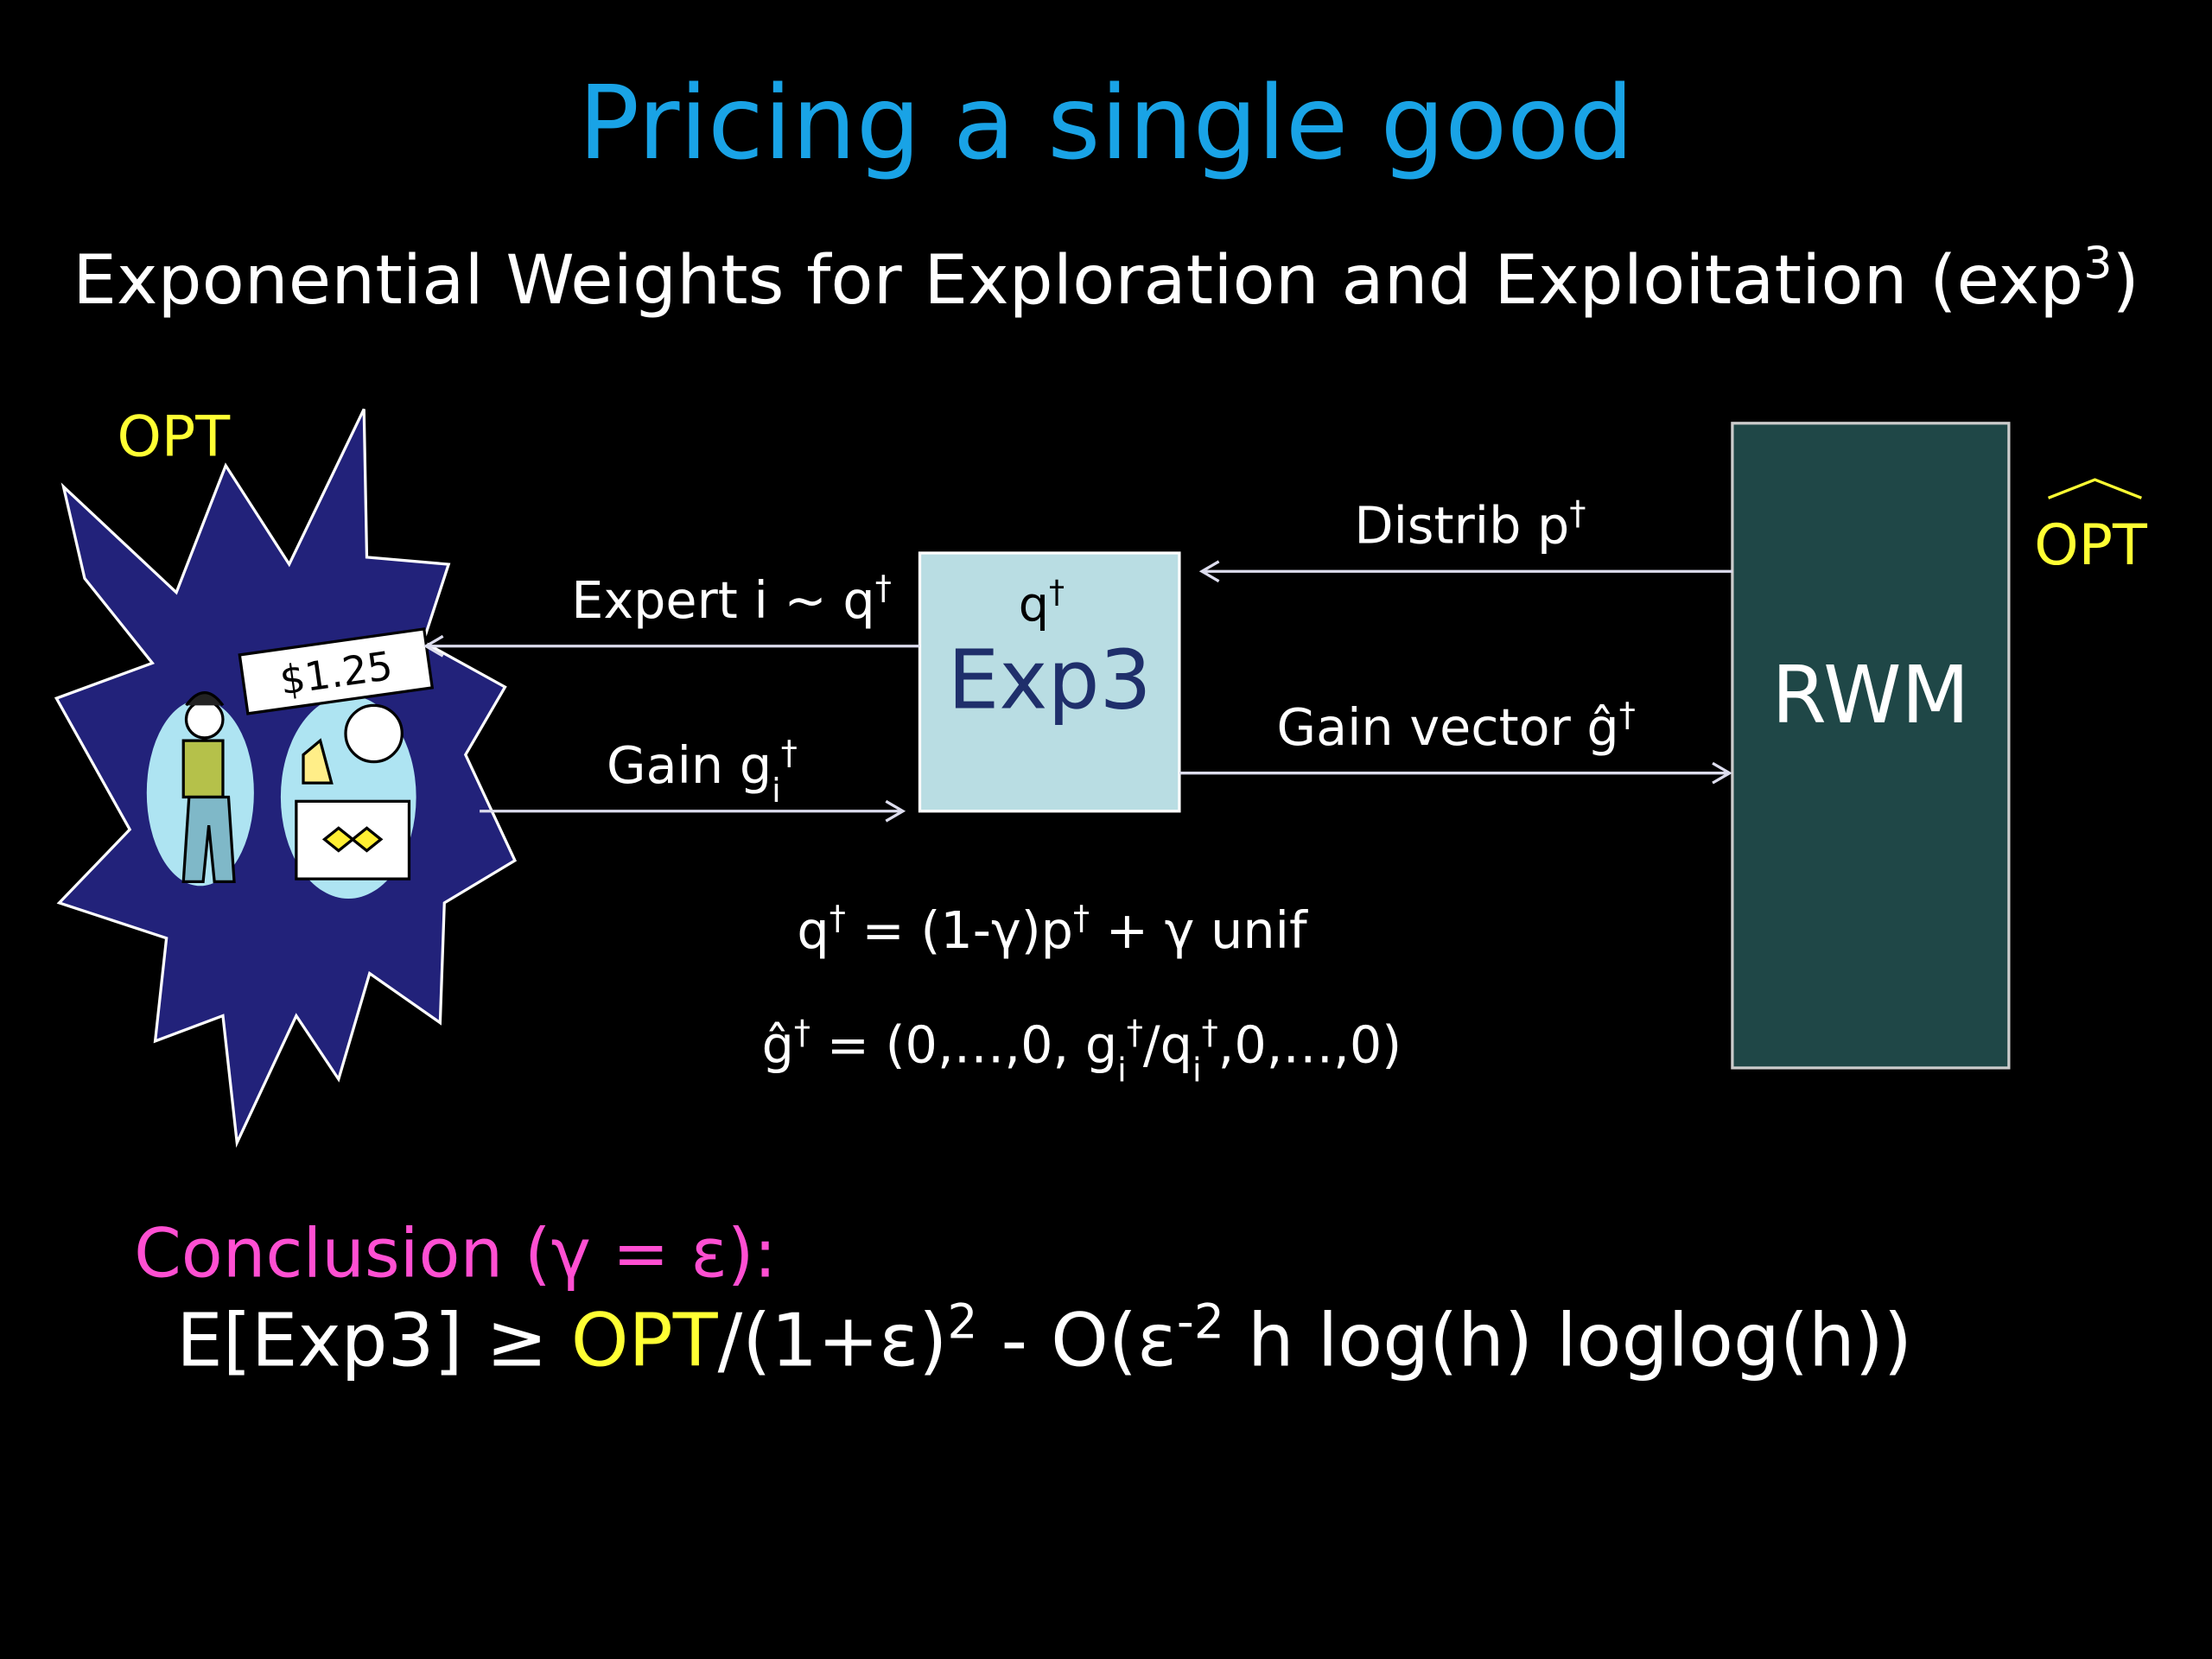 The height and width of the screenshot is (1659, 2212). I want to click on subtitle-sup: 3, so click(2097, 263).